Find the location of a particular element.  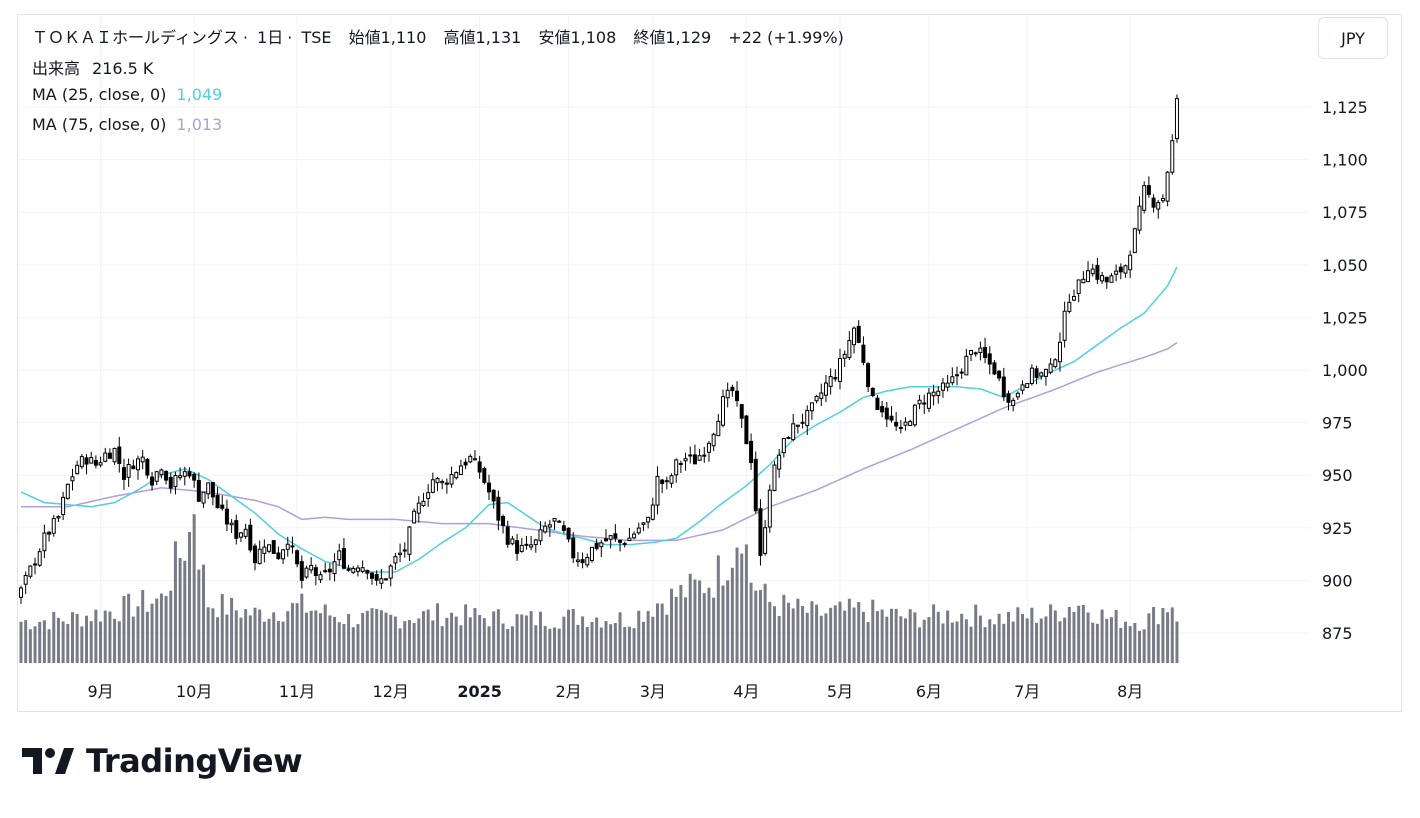

brand: TradingView is located at coordinates (162, 761).